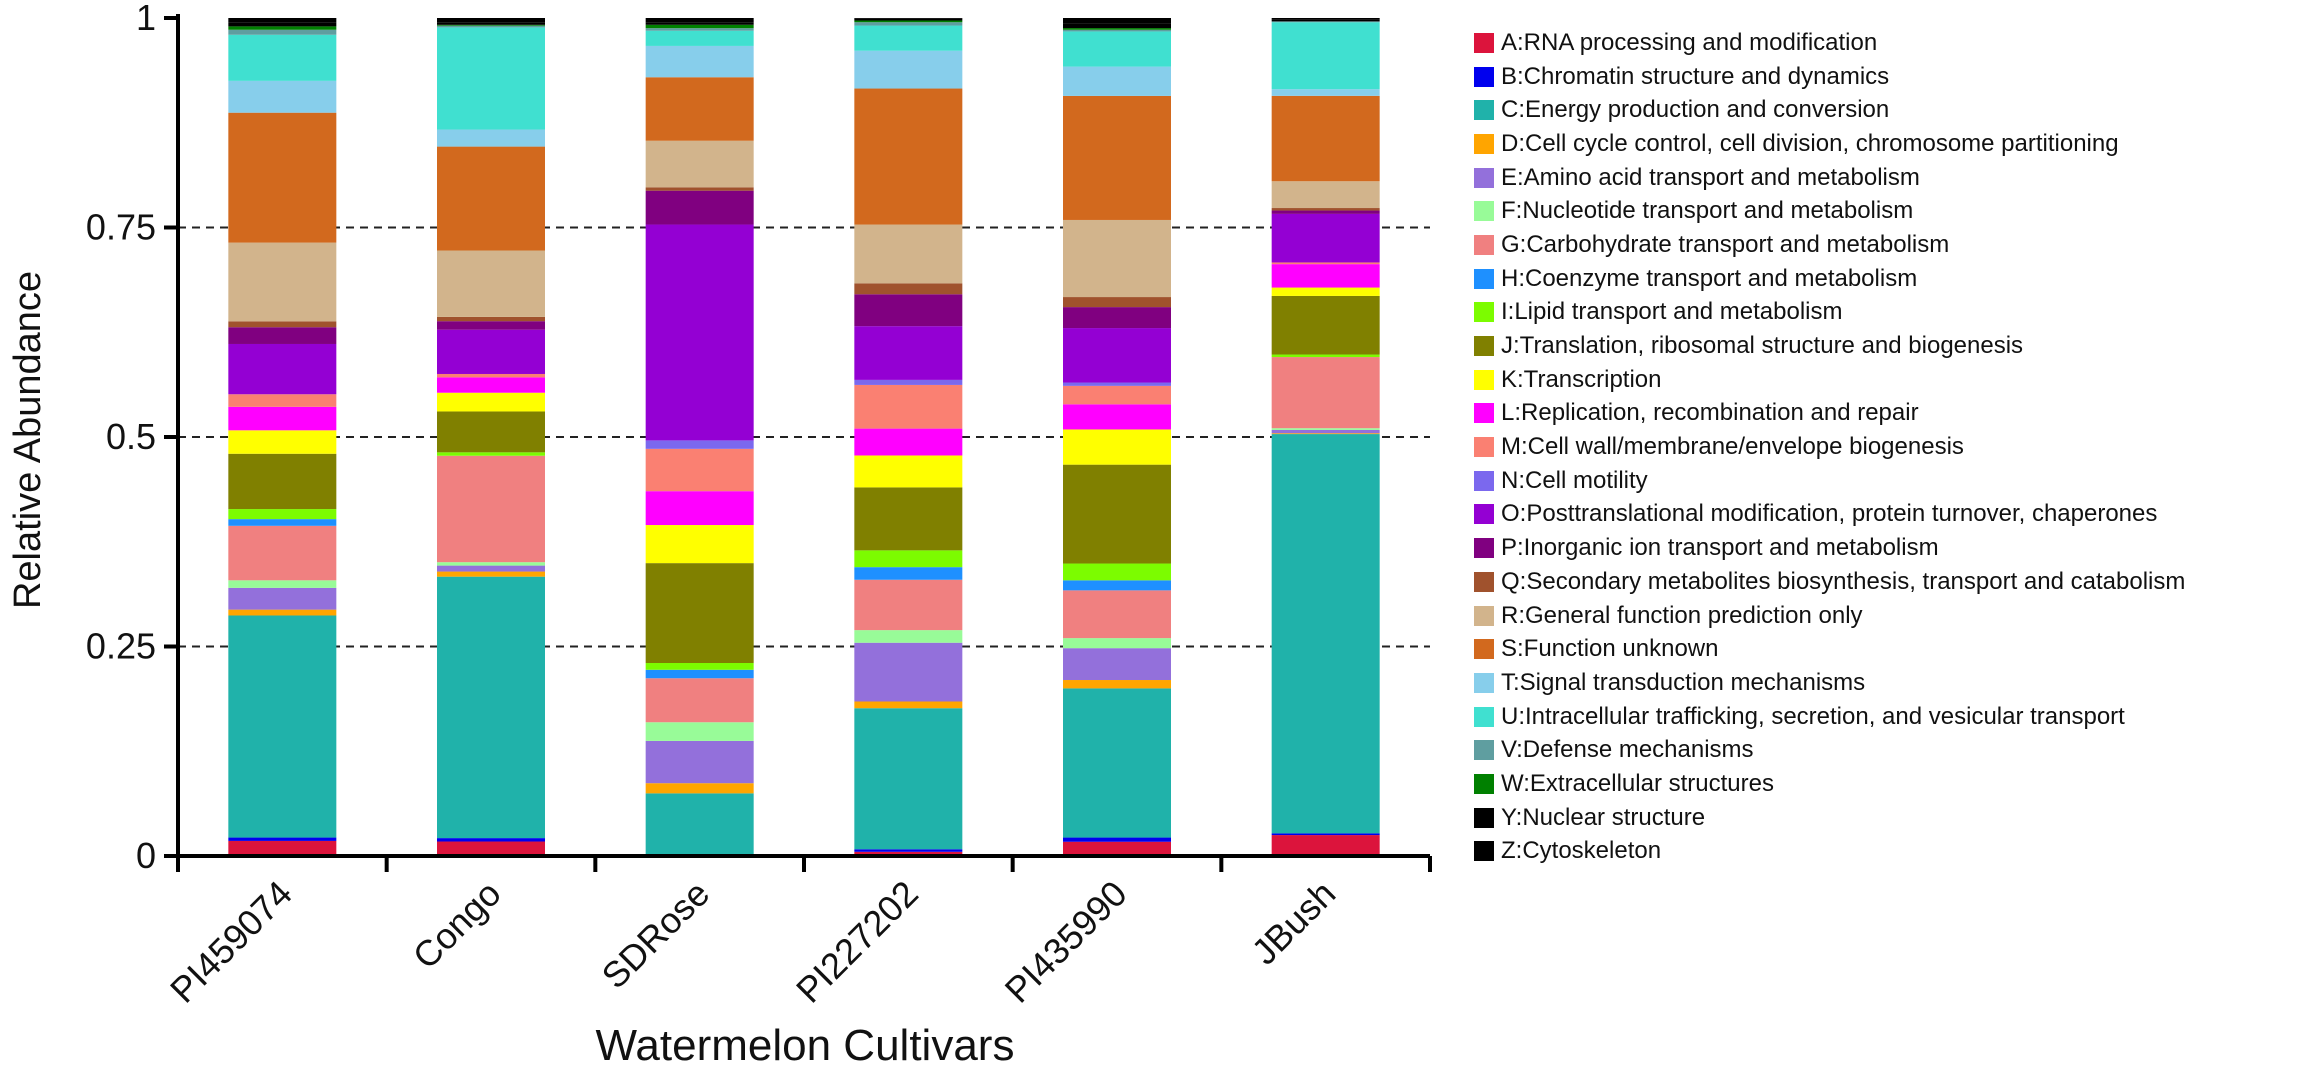 The image size is (2305, 1067). I want to click on legend-label: A:RNA processing and modification, so click(1689, 42).